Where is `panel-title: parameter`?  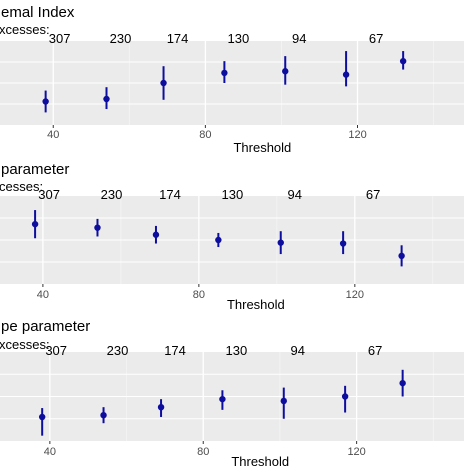 panel-title: parameter is located at coordinates (35, 169).